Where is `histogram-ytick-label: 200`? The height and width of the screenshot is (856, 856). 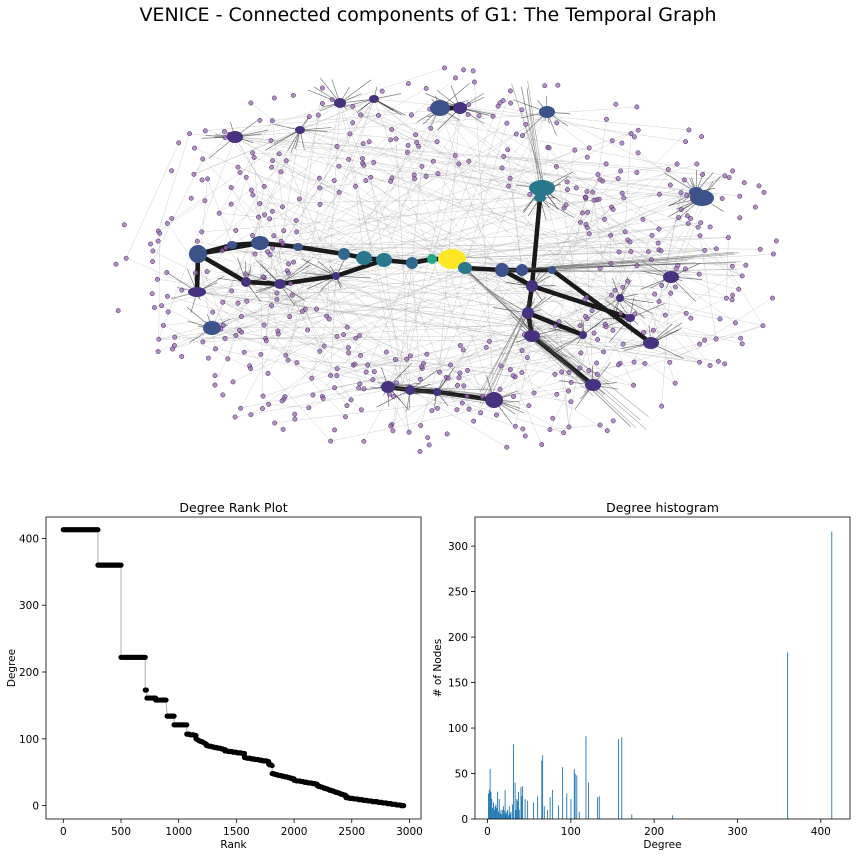 histogram-ytick-label: 200 is located at coordinates (458, 638).